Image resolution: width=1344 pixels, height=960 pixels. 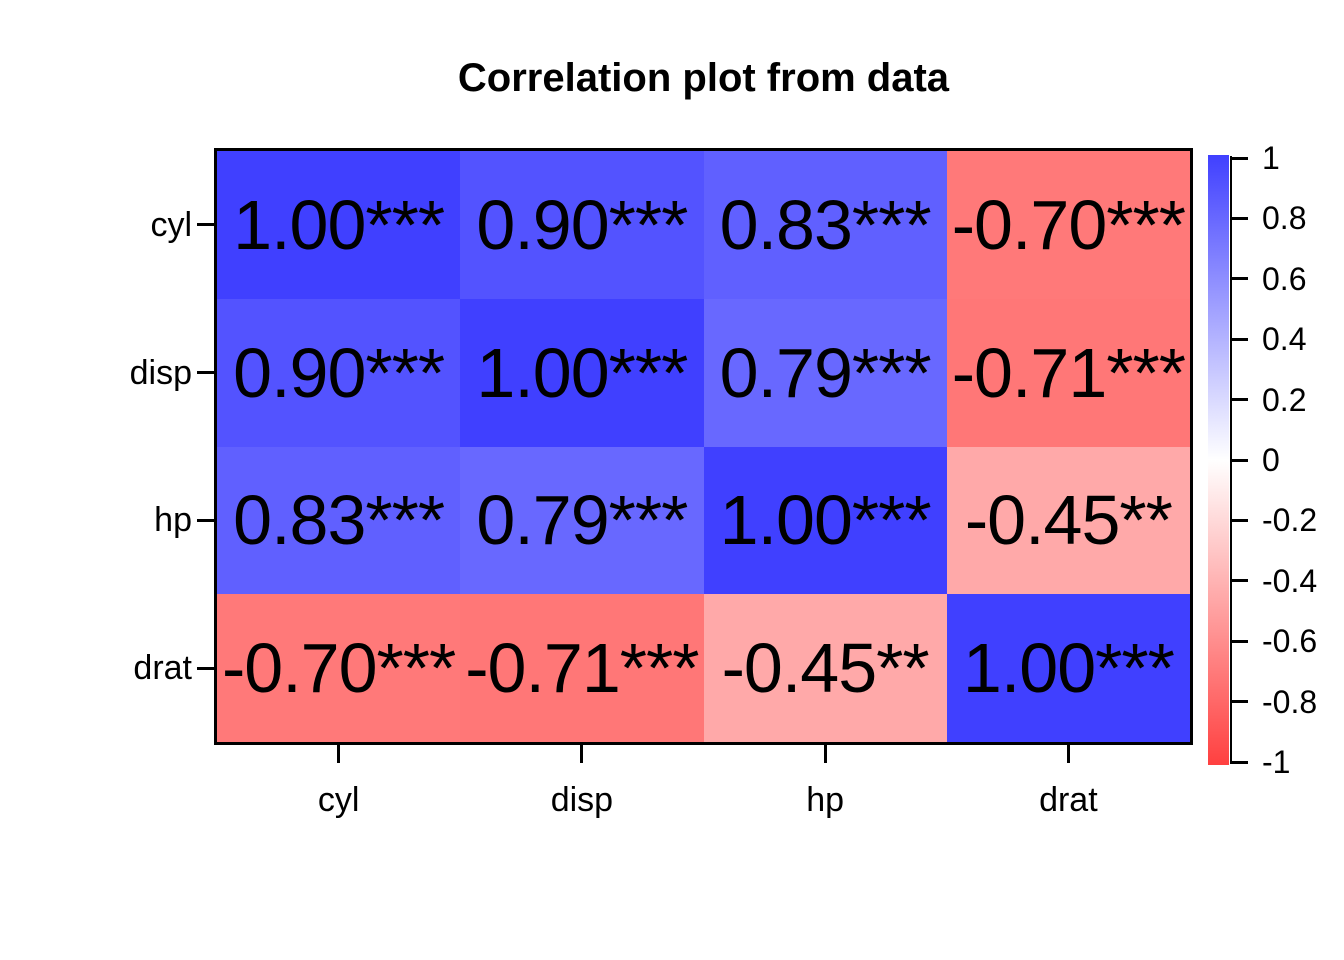 What do you see at coordinates (1290, 580) in the screenshot?
I see `colorbar-tick-label--0.4: -0.4` at bounding box center [1290, 580].